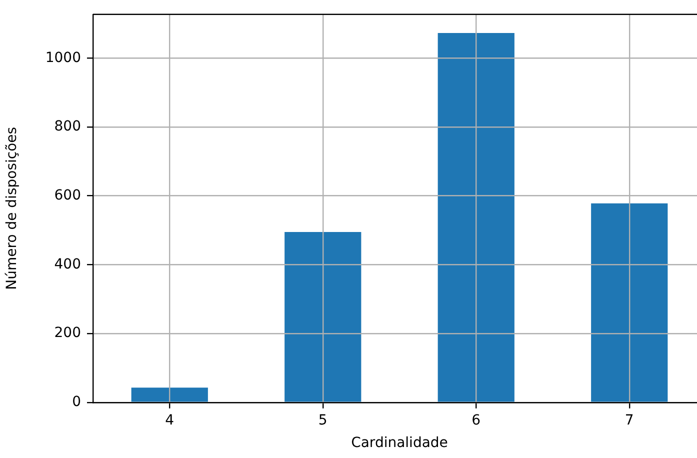 This screenshot has width=697, height=458. Describe the element at coordinates (67, 195) in the screenshot. I see `y-tick-label: 600` at that location.